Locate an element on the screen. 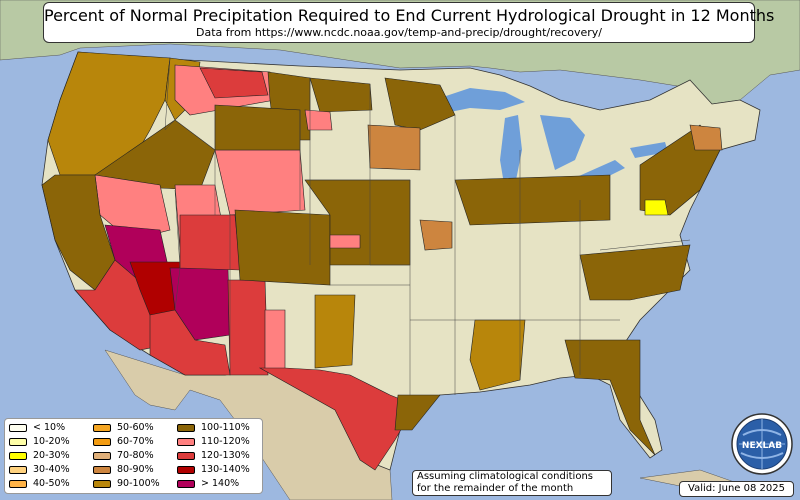  legend-item: 10-20% is located at coordinates (39, 442).